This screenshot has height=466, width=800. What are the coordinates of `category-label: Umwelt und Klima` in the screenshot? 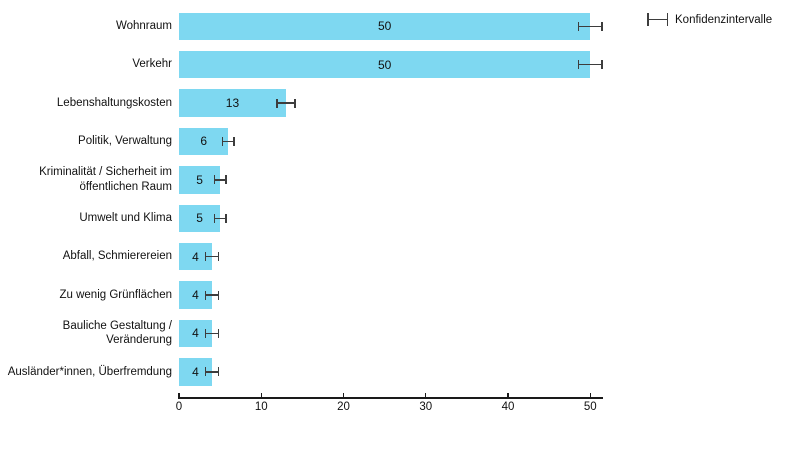 It's located at (125, 219).